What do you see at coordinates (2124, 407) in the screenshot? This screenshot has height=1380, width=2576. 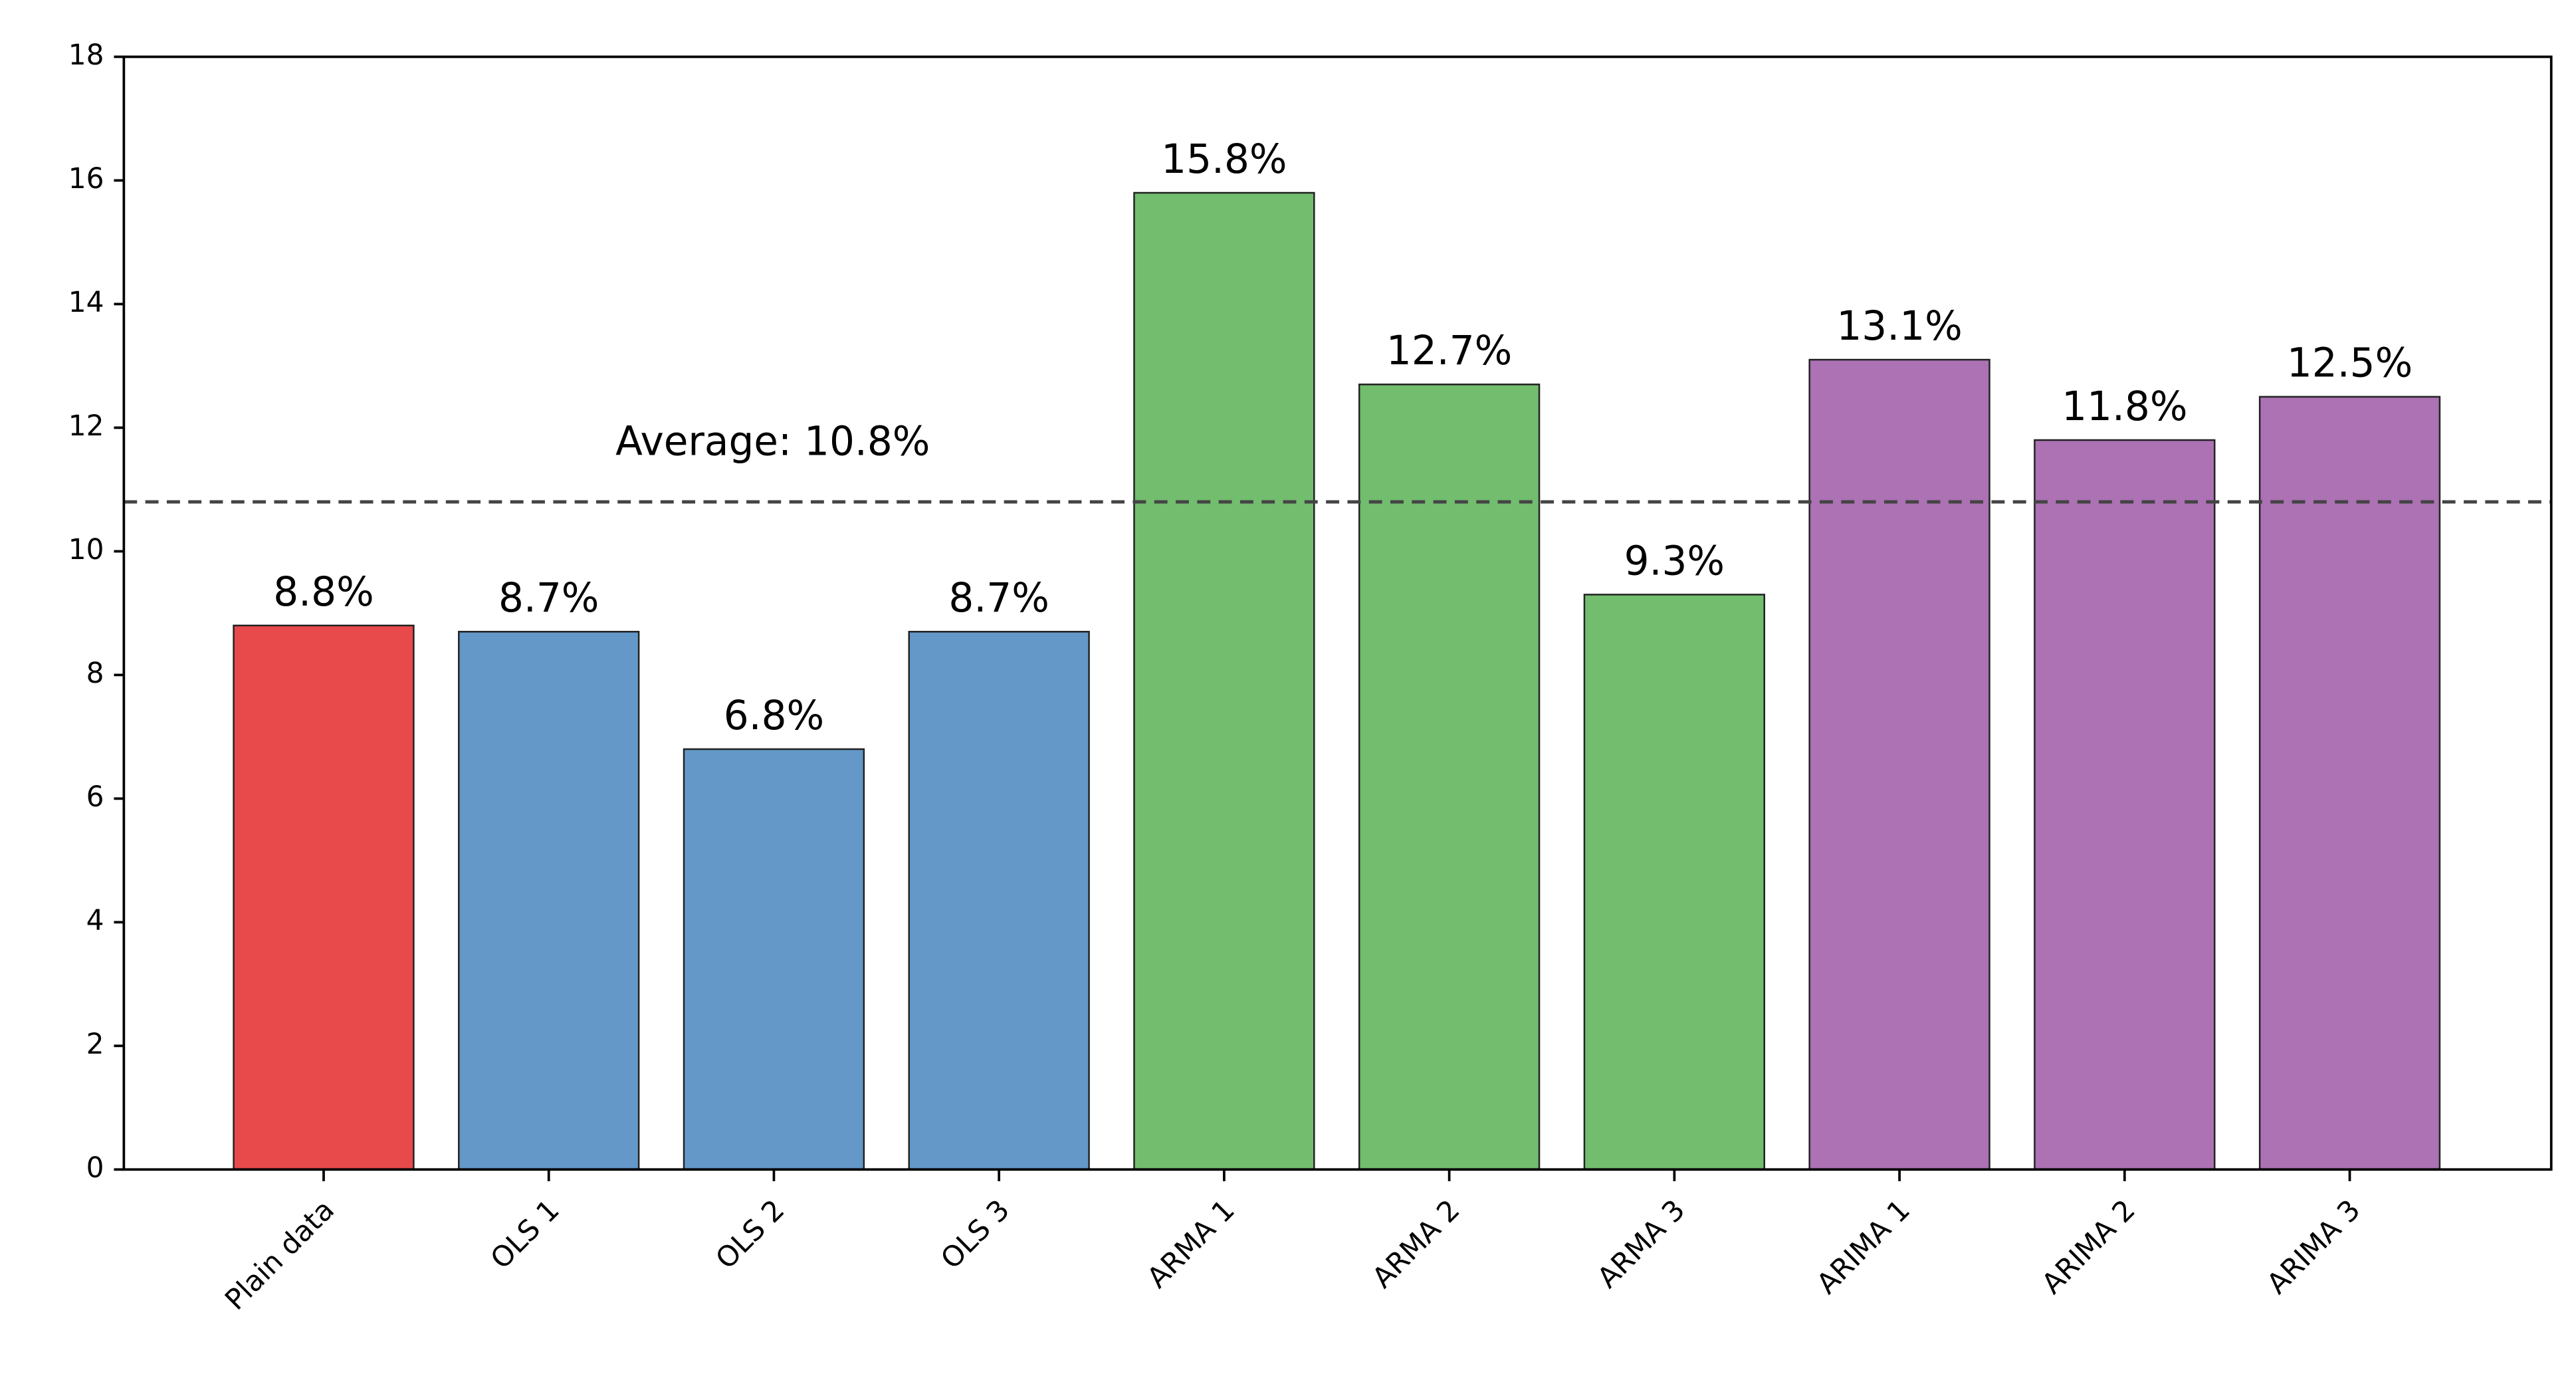 I see `value-label: 11.8%` at bounding box center [2124, 407].